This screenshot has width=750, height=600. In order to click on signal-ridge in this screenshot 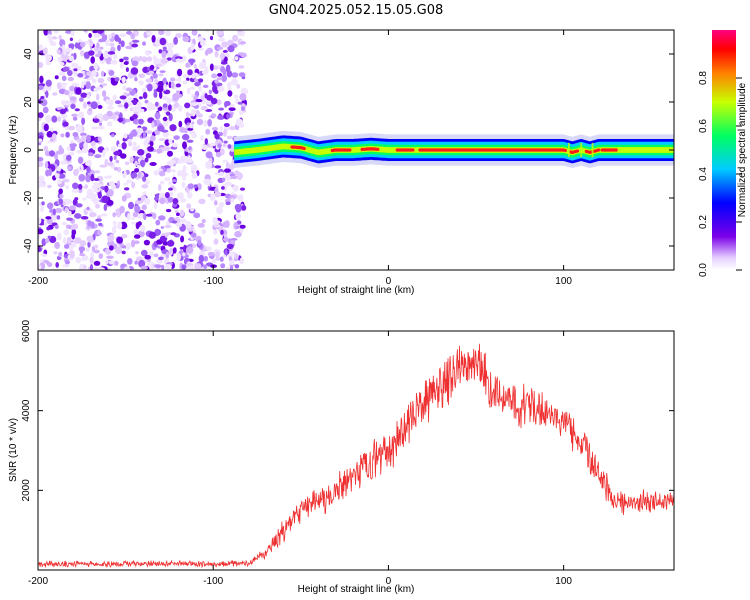, I will do `click(454, 149)`.